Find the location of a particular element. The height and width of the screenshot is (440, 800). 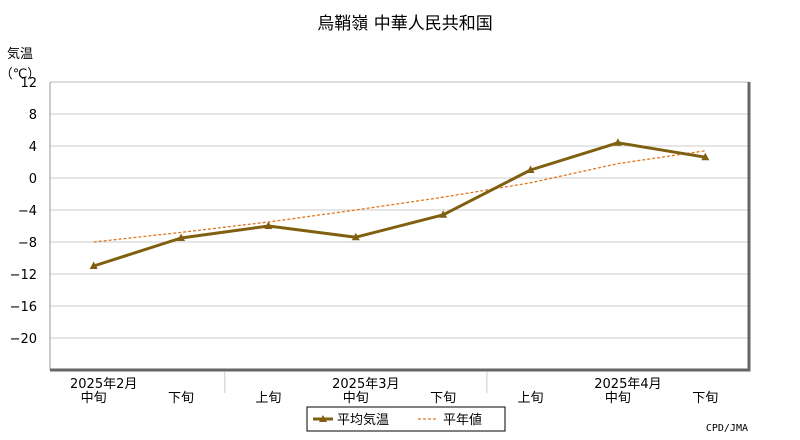

x-month-label: 2025年3月 is located at coordinates (365, 384).